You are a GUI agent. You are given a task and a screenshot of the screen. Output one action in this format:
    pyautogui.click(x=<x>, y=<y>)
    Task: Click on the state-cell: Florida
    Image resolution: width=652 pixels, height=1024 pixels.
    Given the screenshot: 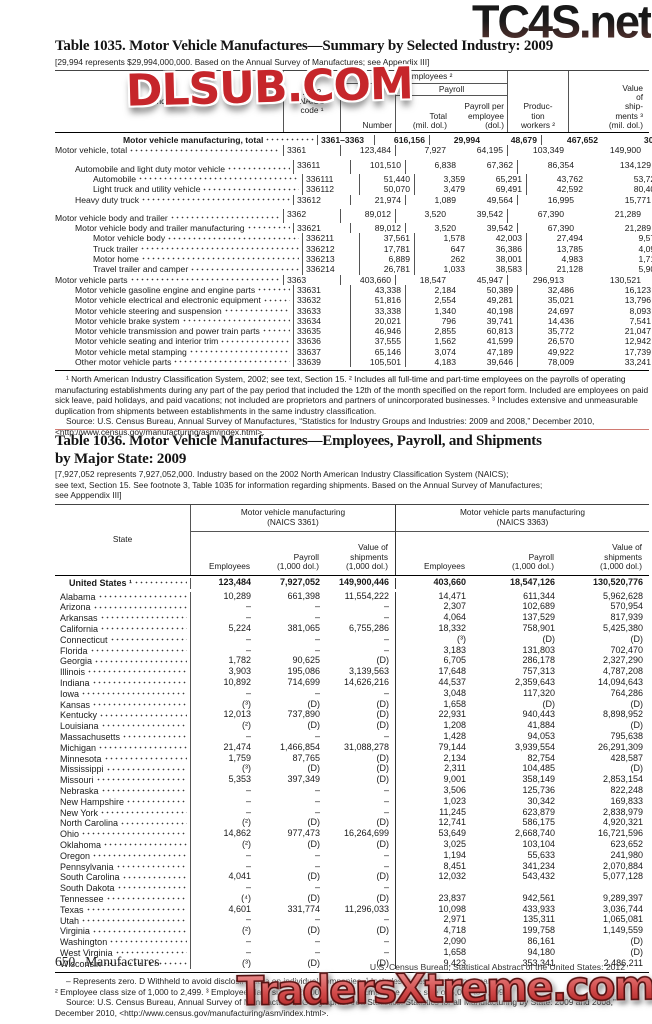 What is the action you would take?
    pyautogui.click(x=122, y=651)
    